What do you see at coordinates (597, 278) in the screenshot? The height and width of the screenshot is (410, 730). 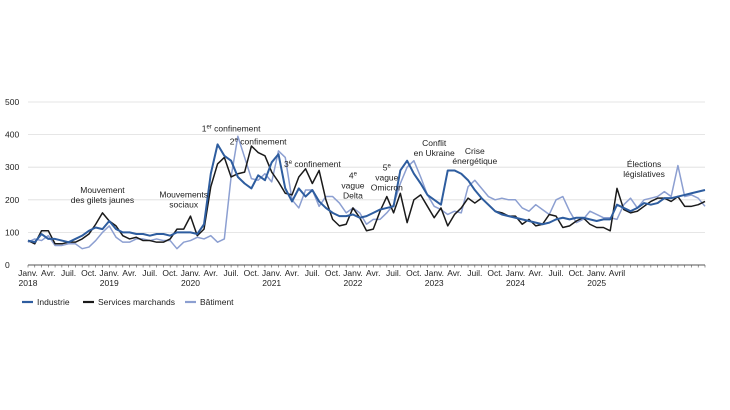 I see `x-tick-label: Janv. 2025` at bounding box center [597, 278].